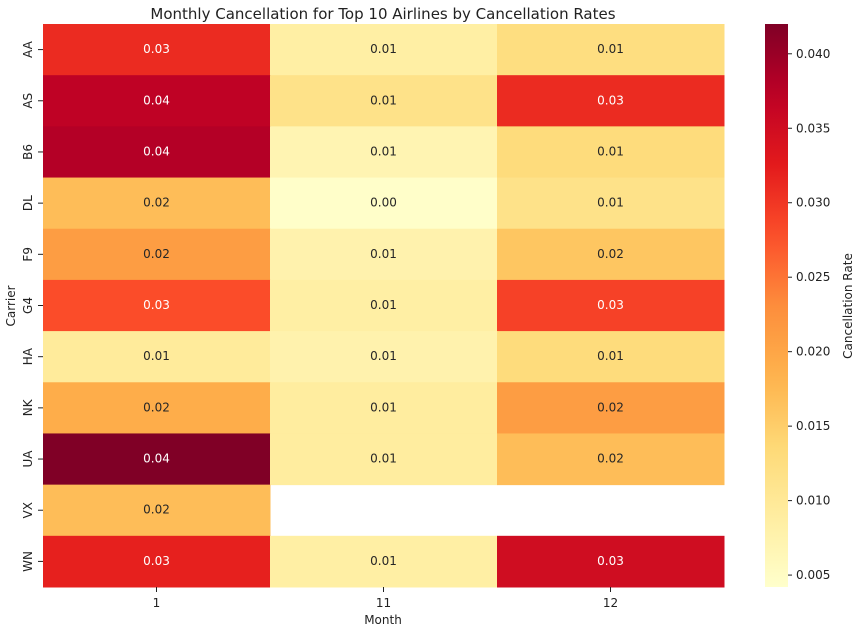 This screenshot has height=644, width=867. I want to click on cell-annotation-nk-11: 0.01, so click(383, 407).